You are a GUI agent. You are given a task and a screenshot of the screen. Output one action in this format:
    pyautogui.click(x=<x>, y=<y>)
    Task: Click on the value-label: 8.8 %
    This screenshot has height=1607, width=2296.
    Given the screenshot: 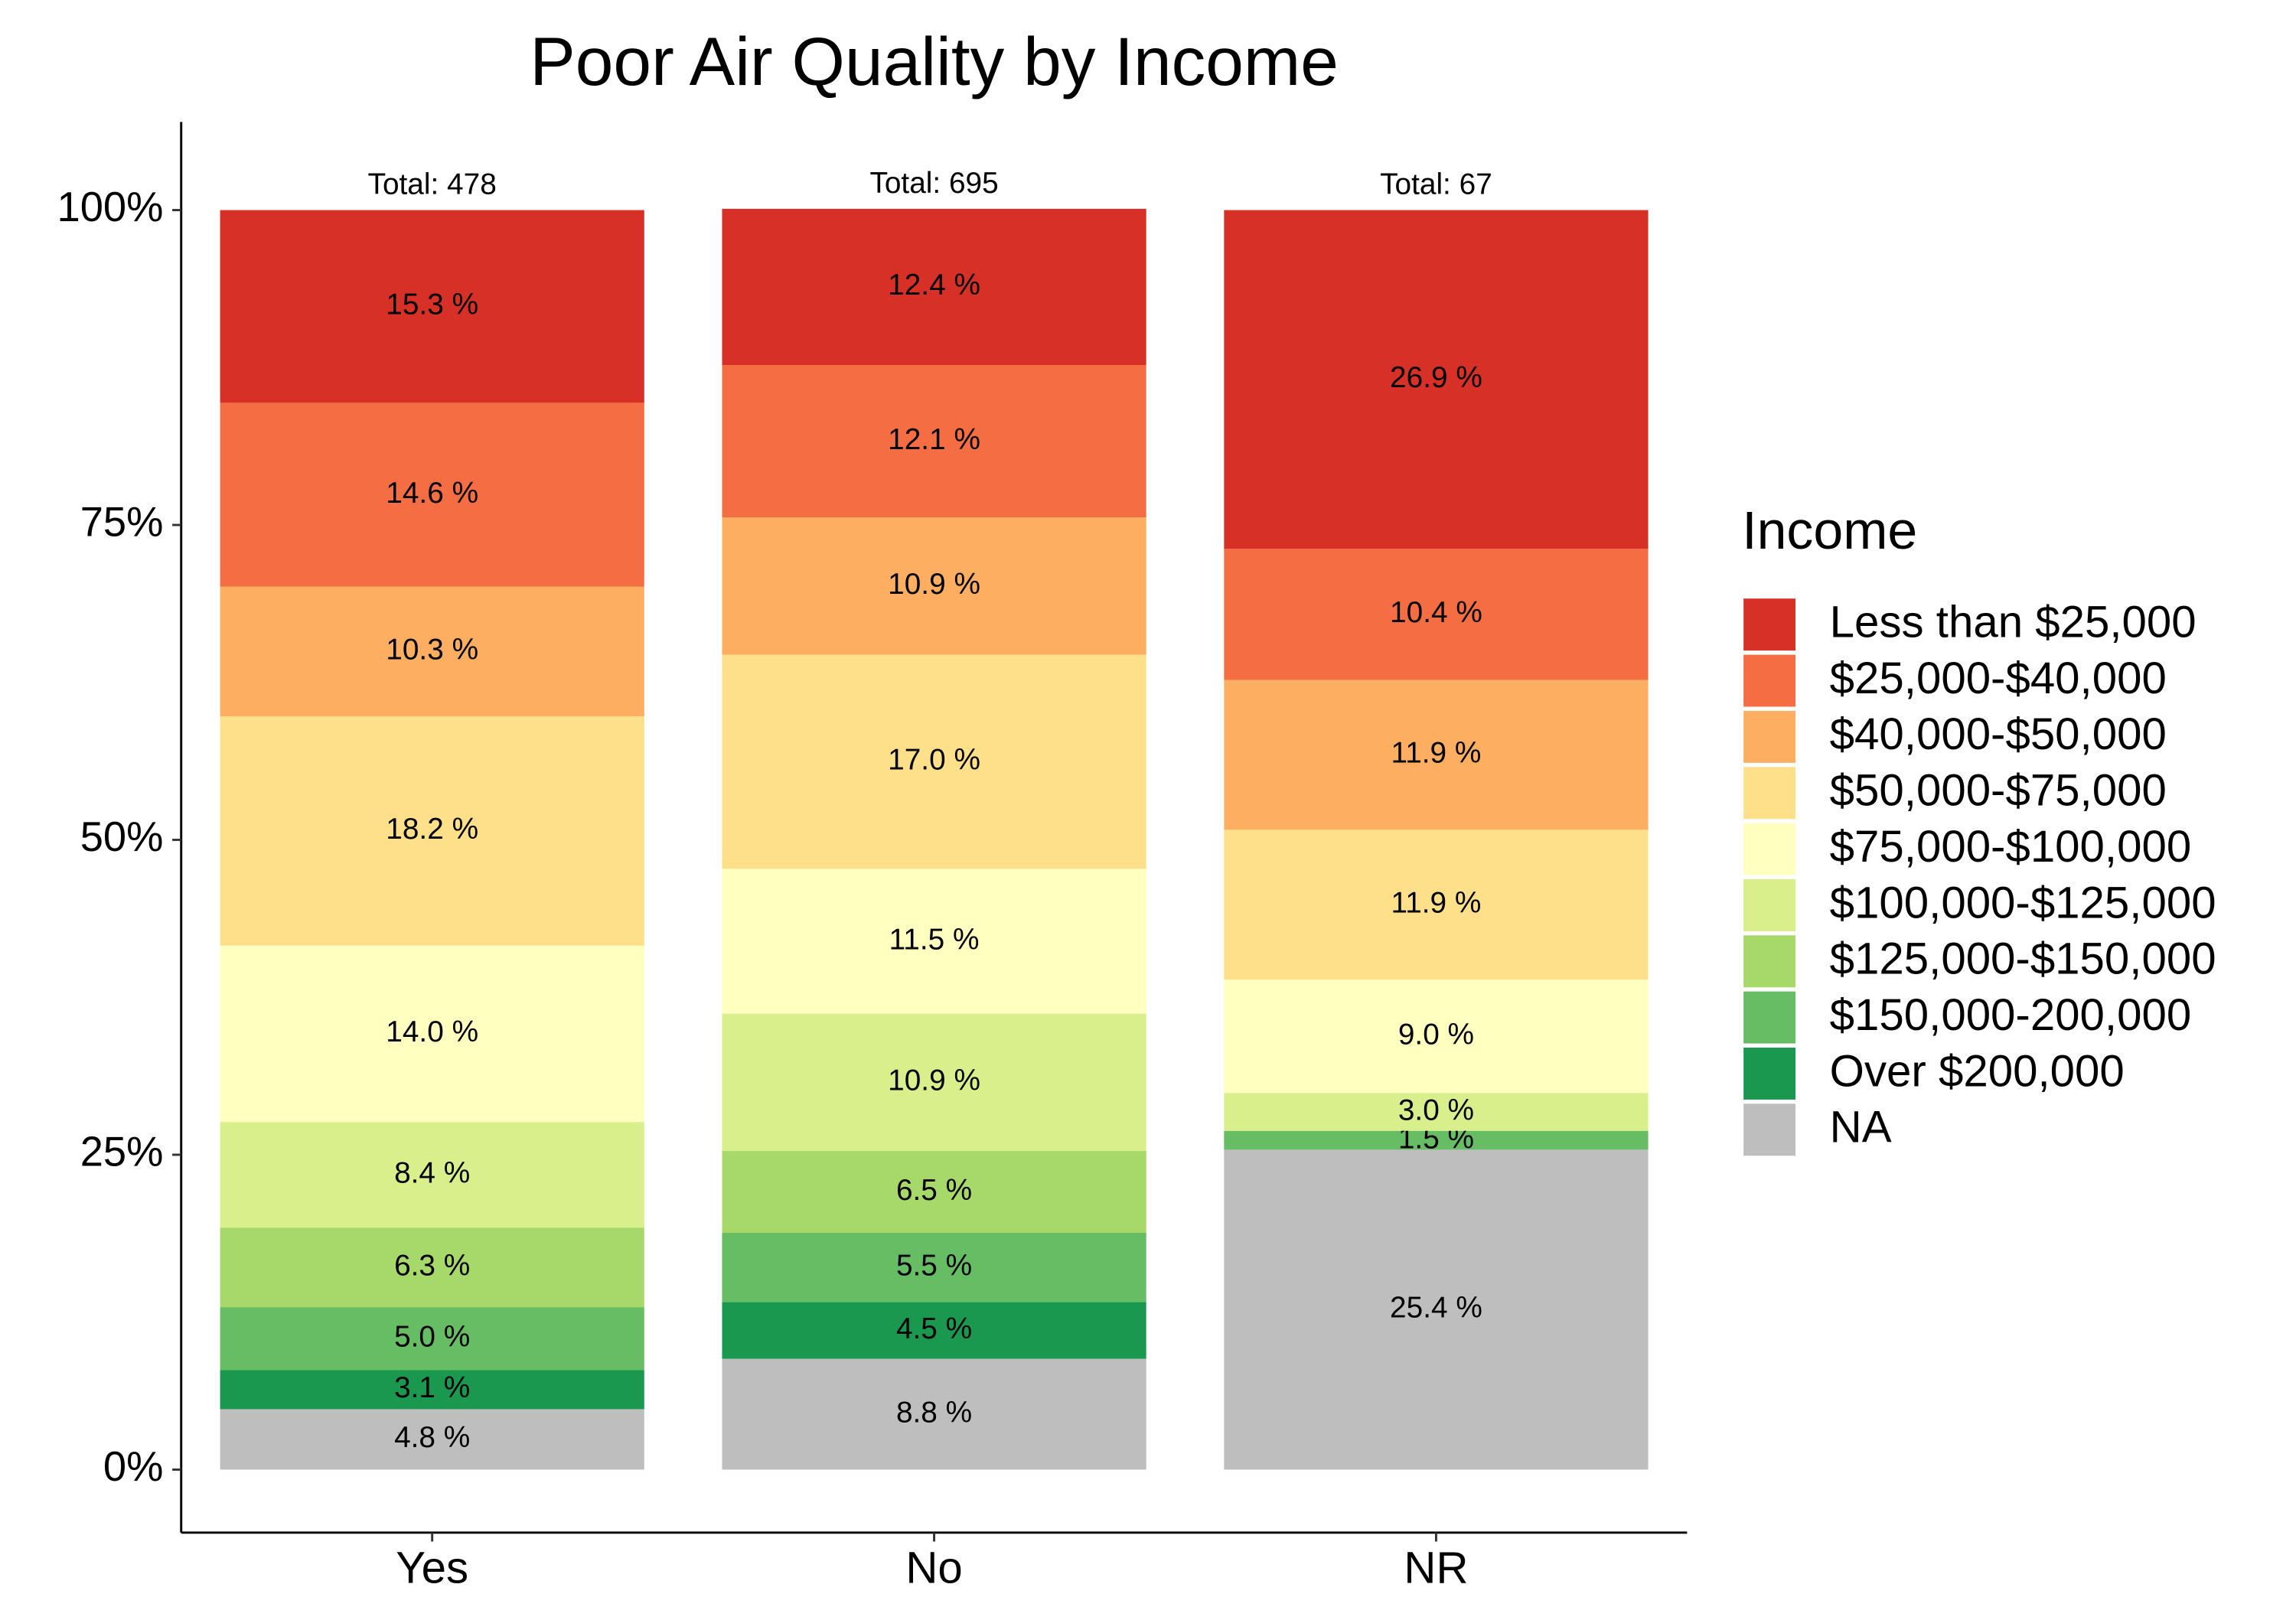 What is the action you would take?
    pyautogui.click(x=934, y=1412)
    